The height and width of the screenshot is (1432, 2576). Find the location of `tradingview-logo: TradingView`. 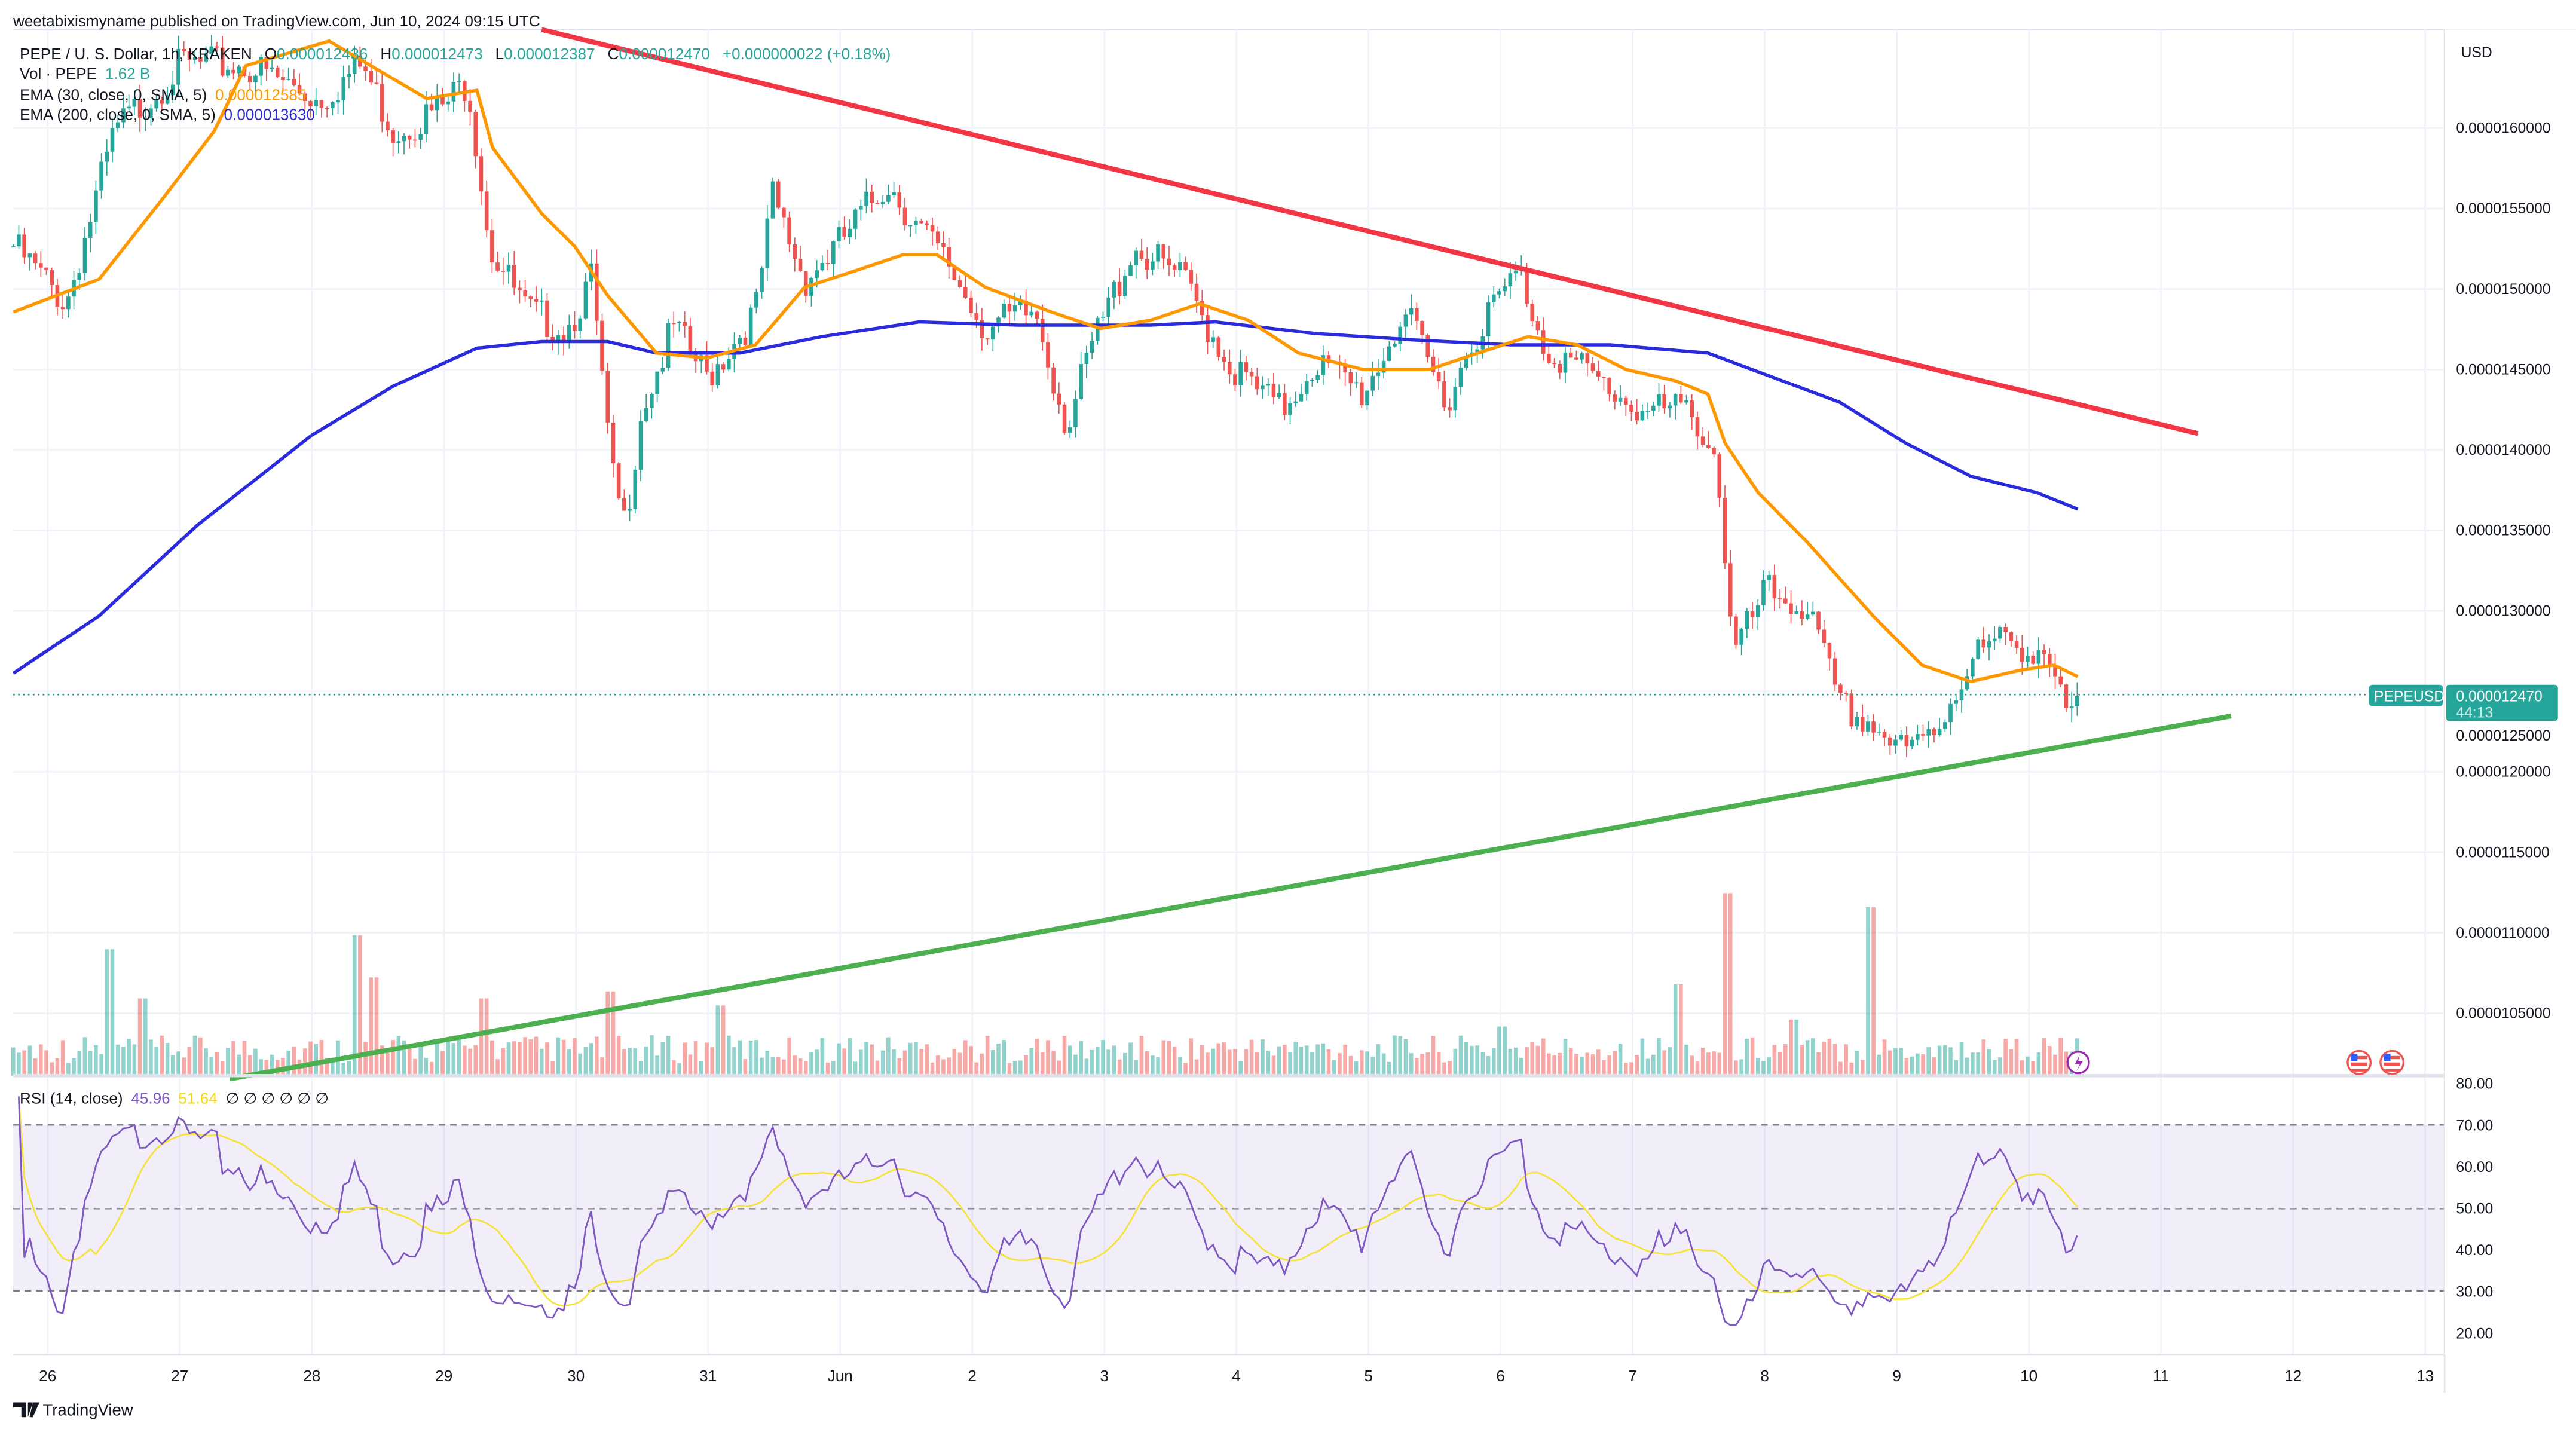

tradingview-logo: TradingView is located at coordinates (73, 1410).